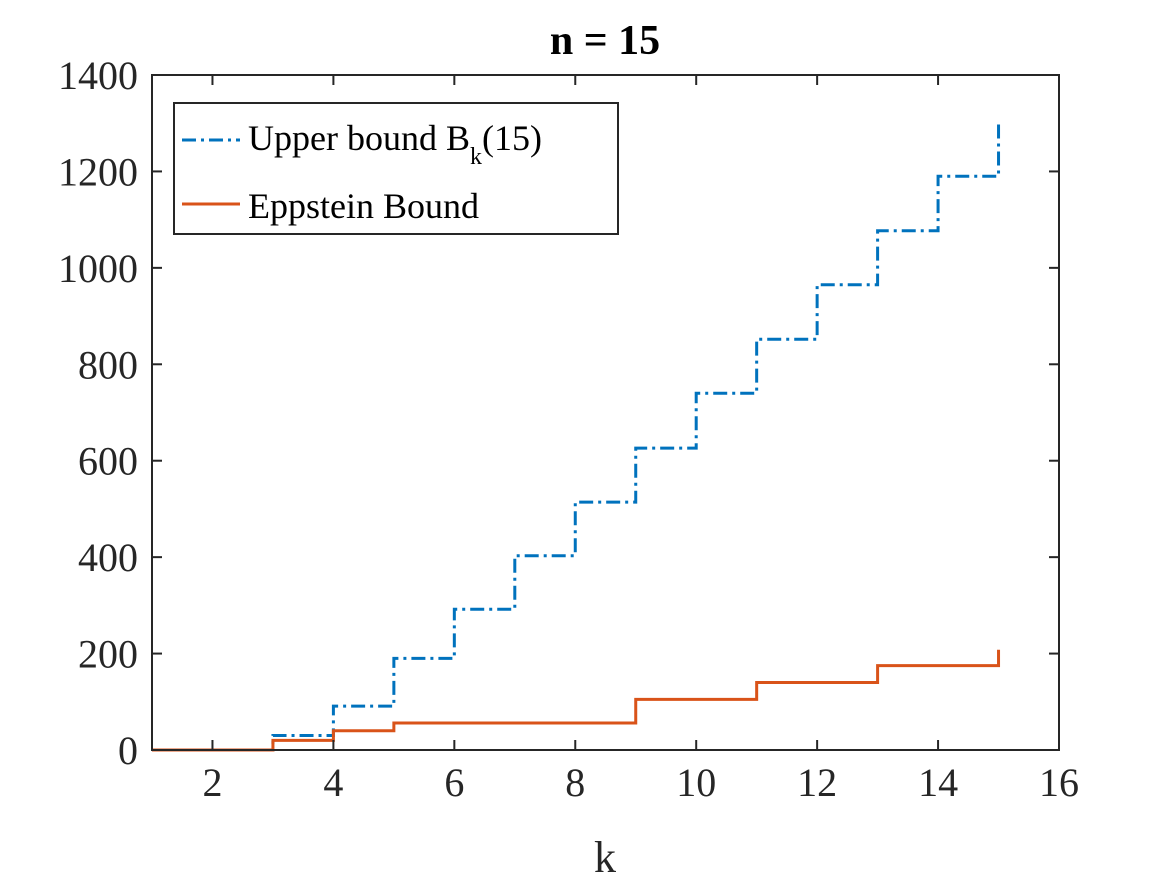 The width and height of the screenshot is (1170, 884). What do you see at coordinates (108, 461) in the screenshot?
I see `y-tick-label: 600` at bounding box center [108, 461].